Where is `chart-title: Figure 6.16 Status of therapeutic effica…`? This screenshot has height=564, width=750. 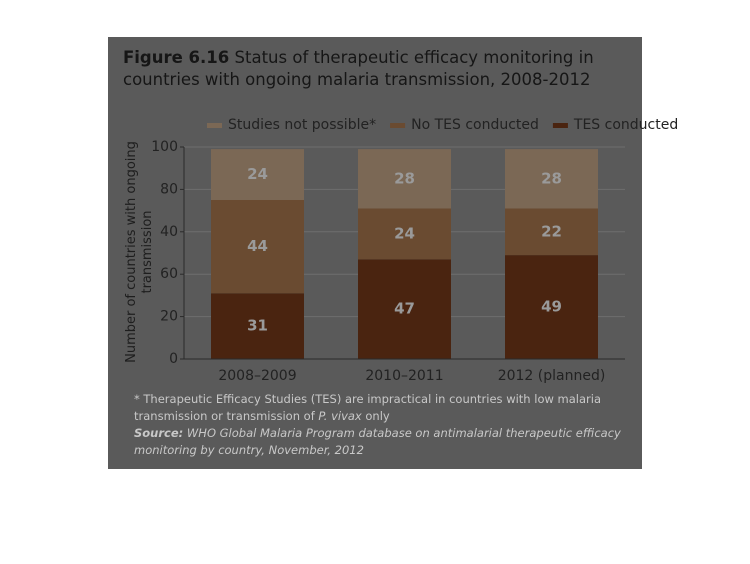 chart-title: Figure 6.16 Status of therapeutic effica… is located at coordinates (380, 69).